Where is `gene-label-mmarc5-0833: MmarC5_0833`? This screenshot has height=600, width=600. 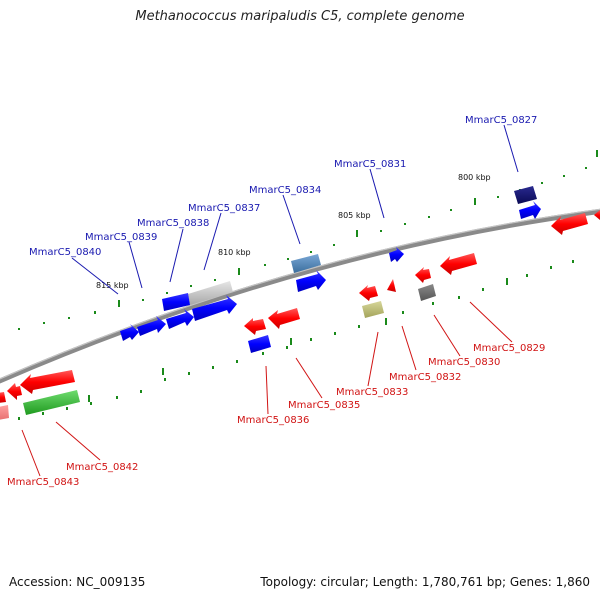 gene-label-mmarc5-0833: MmarC5_0833 is located at coordinates (372, 392).